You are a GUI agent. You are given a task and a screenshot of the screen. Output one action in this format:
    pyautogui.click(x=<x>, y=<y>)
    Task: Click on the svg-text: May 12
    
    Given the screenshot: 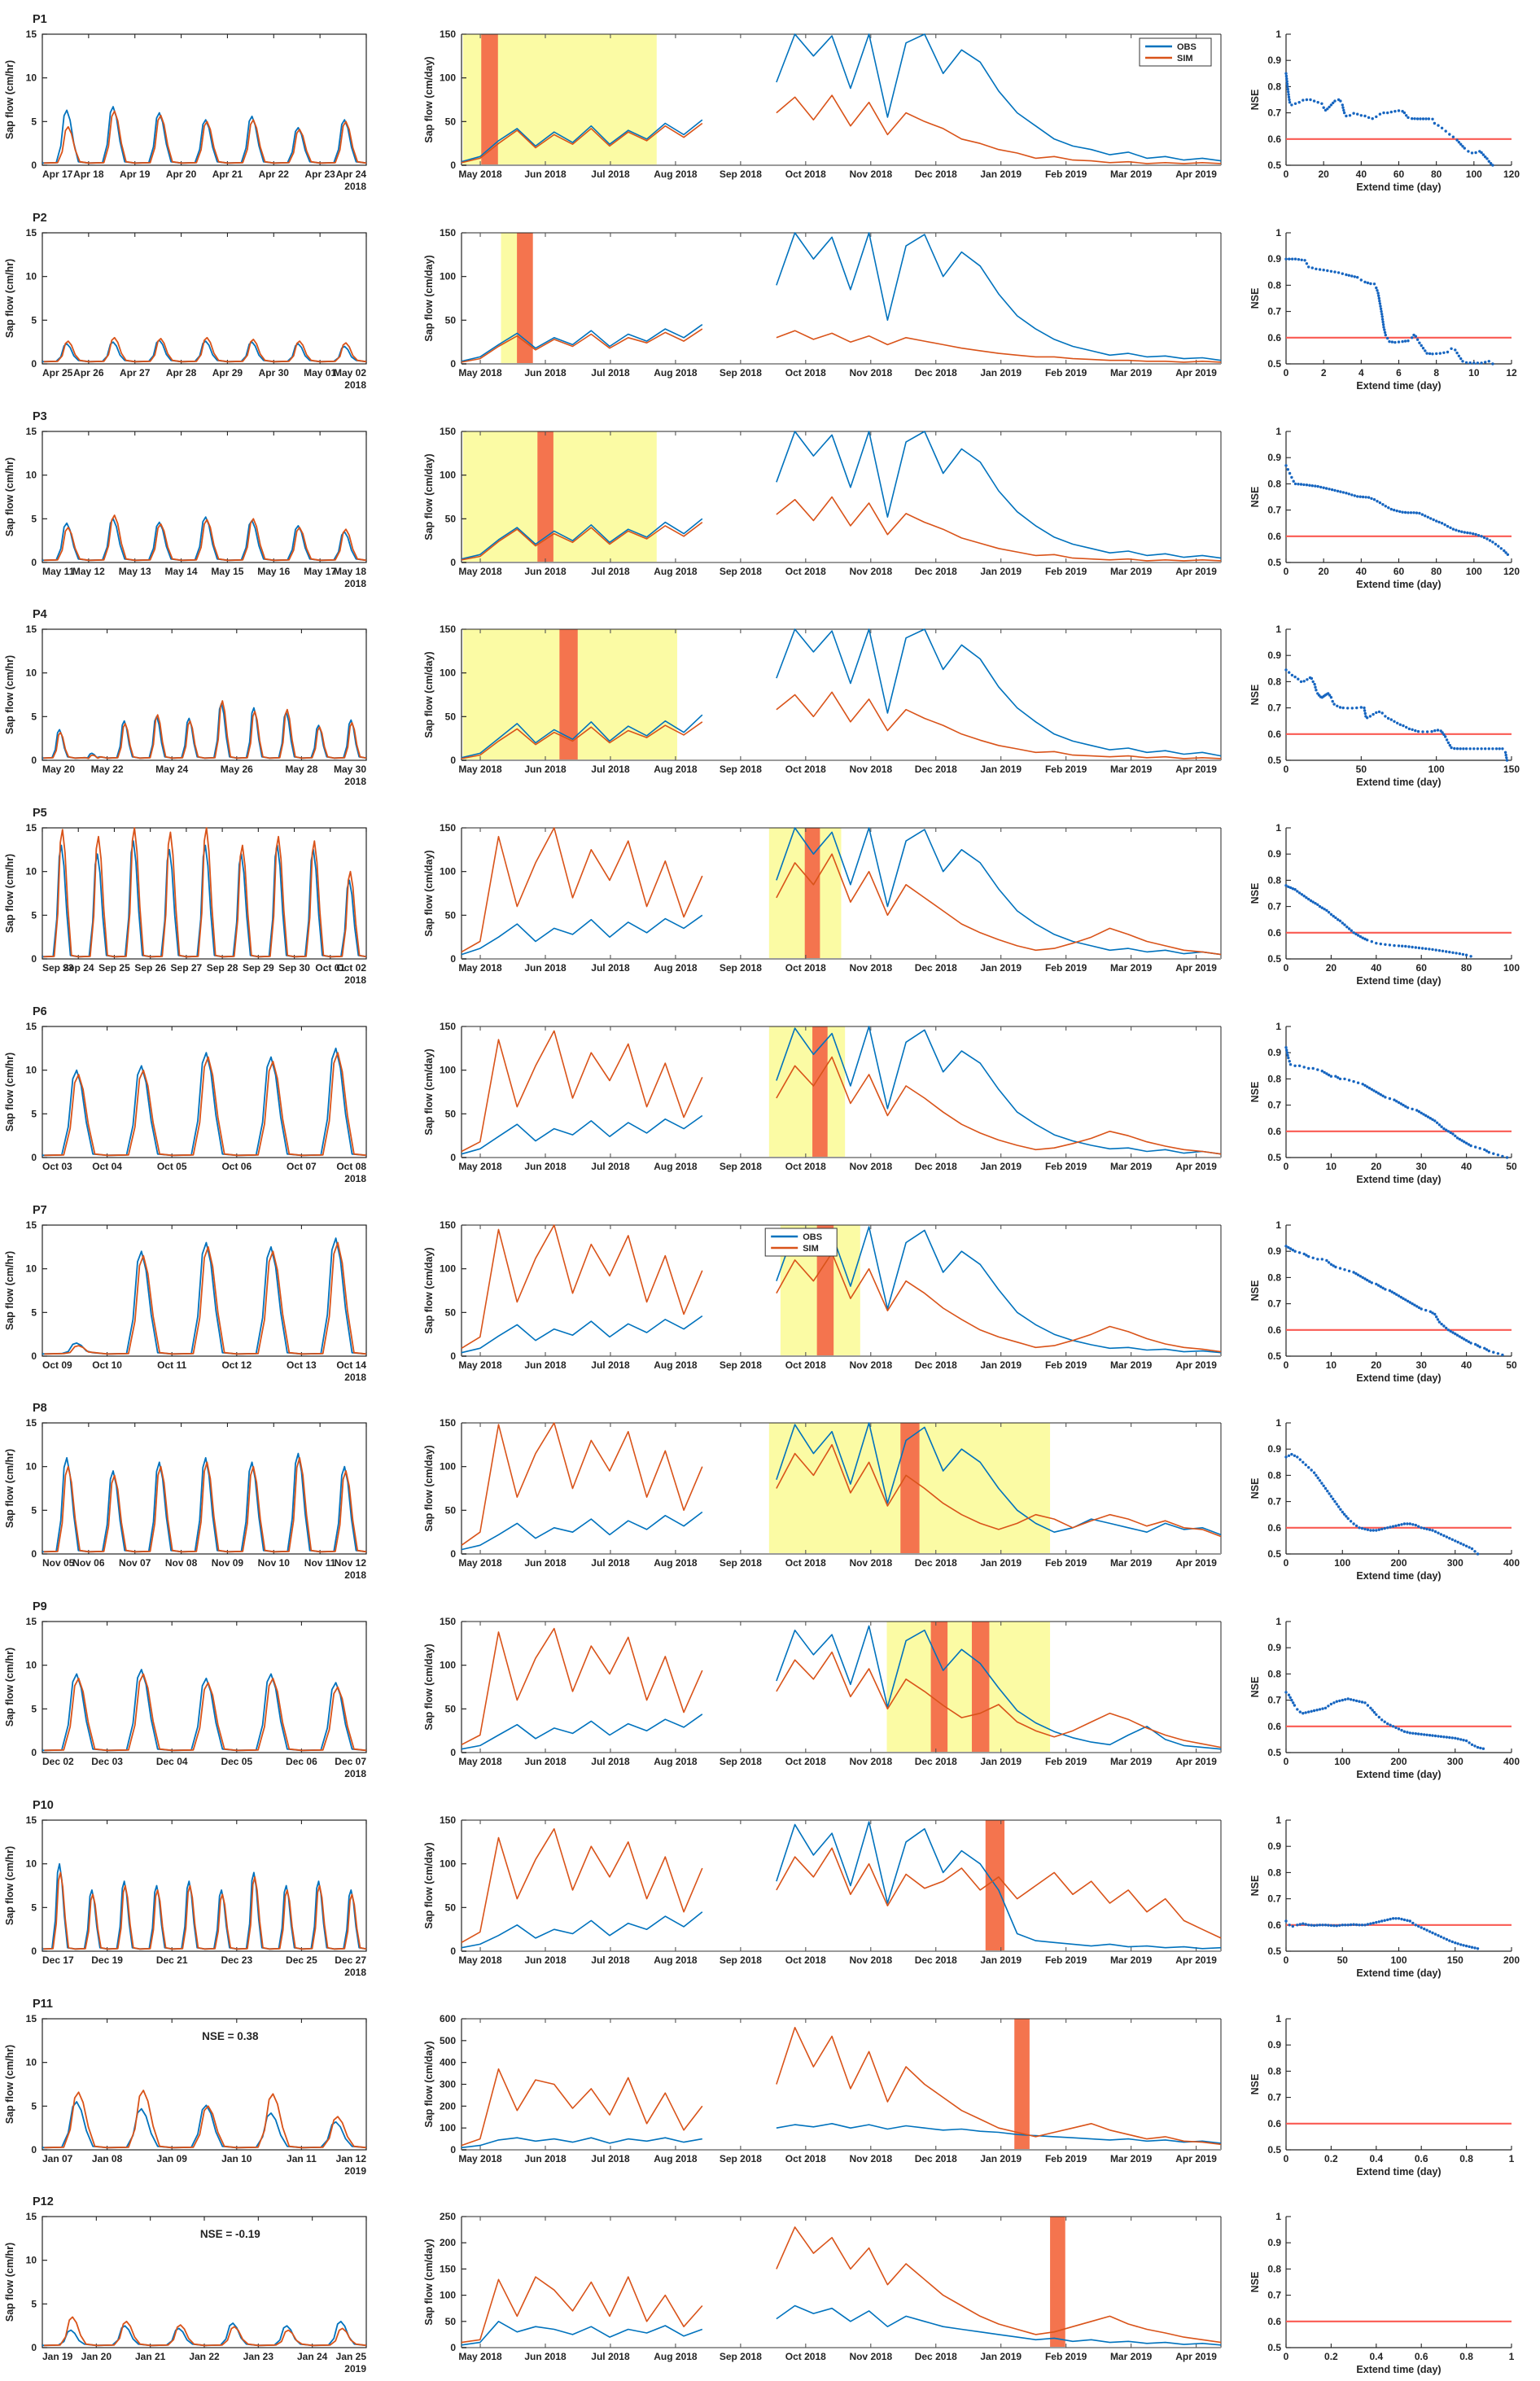 What is the action you would take?
    pyautogui.click(x=89, y=571)
    